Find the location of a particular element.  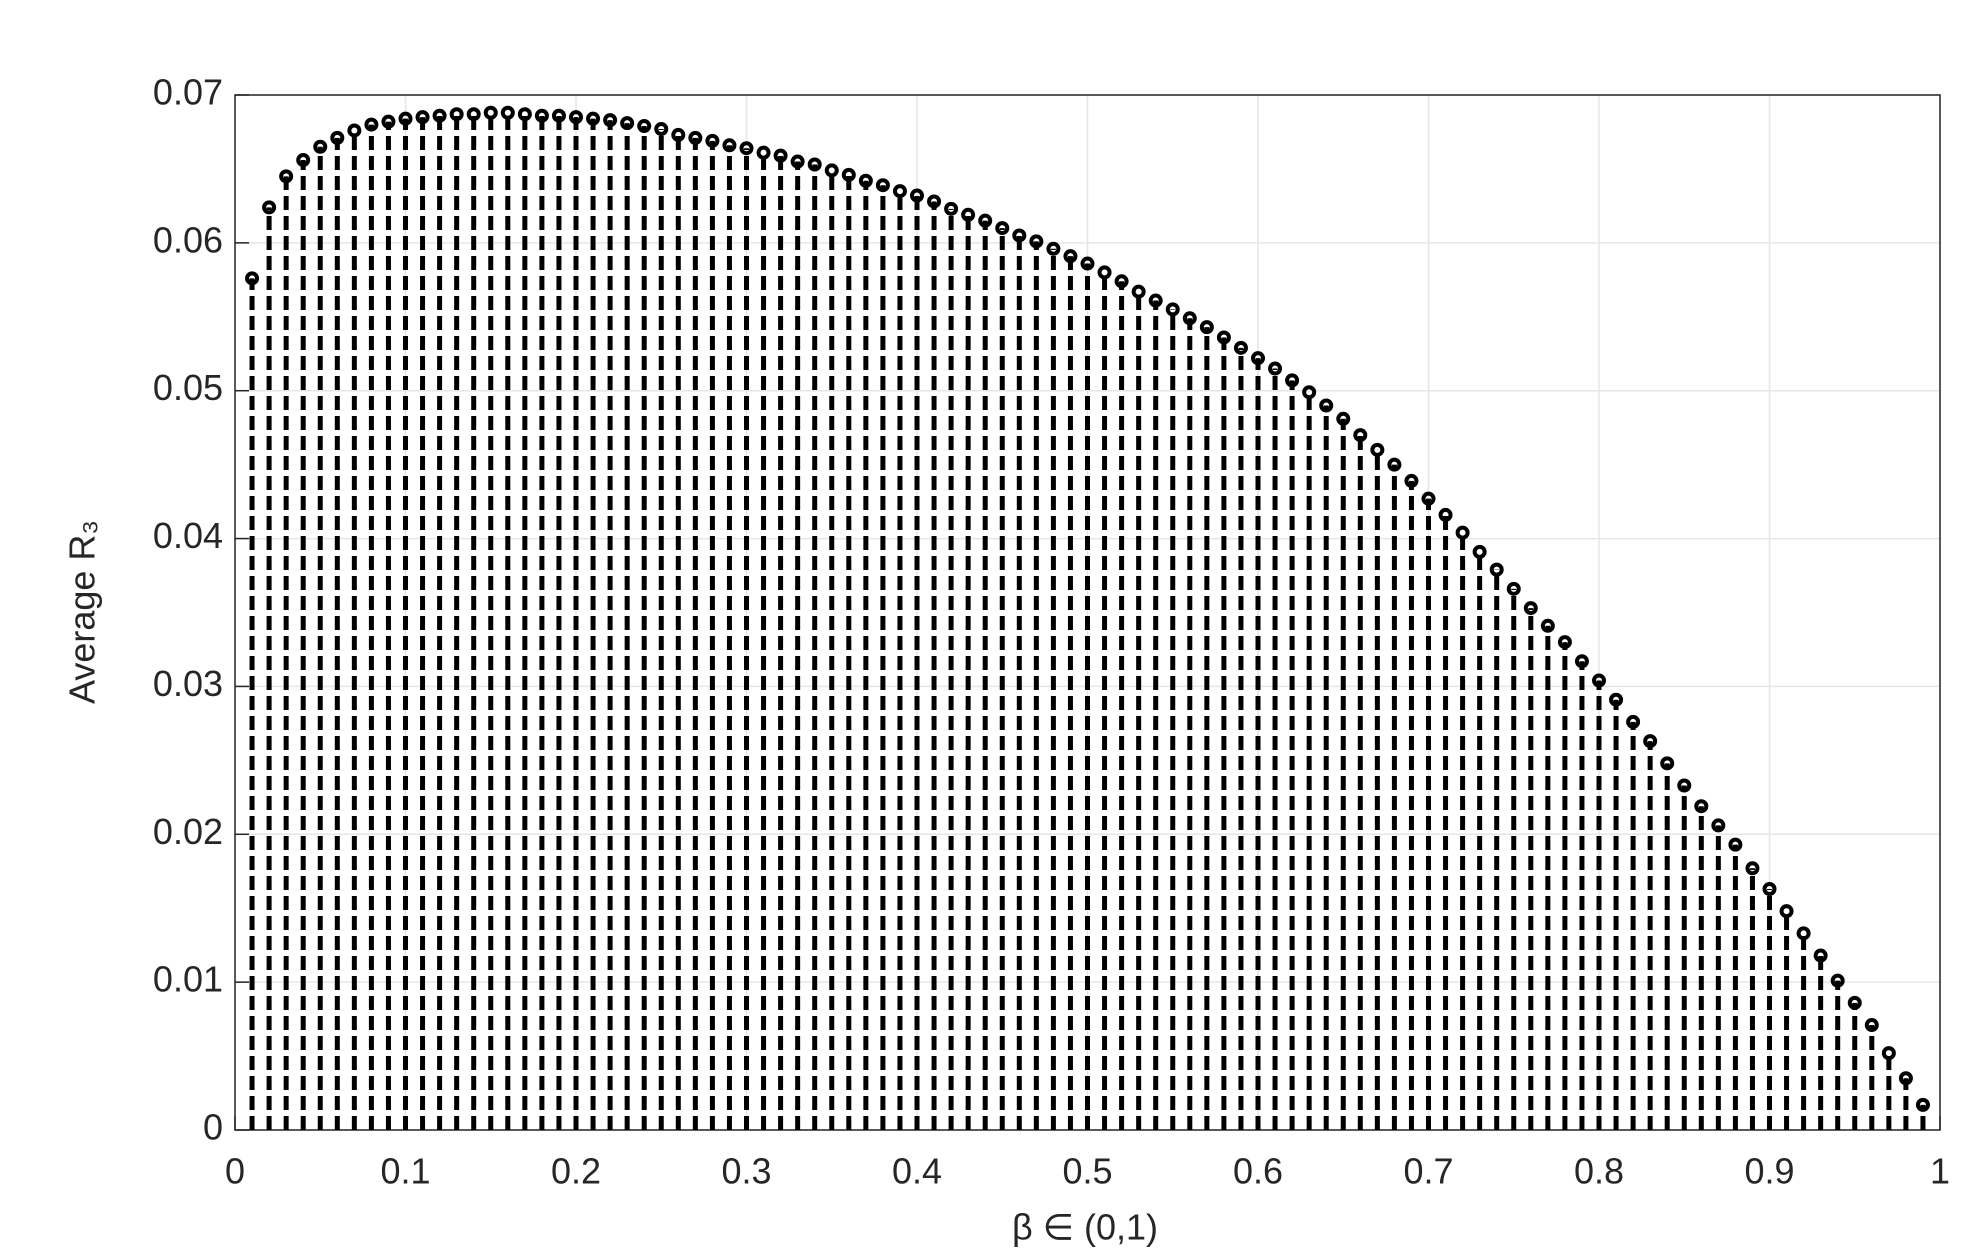

y-tick-label: 0.05 is located at coordinates (188, 387).